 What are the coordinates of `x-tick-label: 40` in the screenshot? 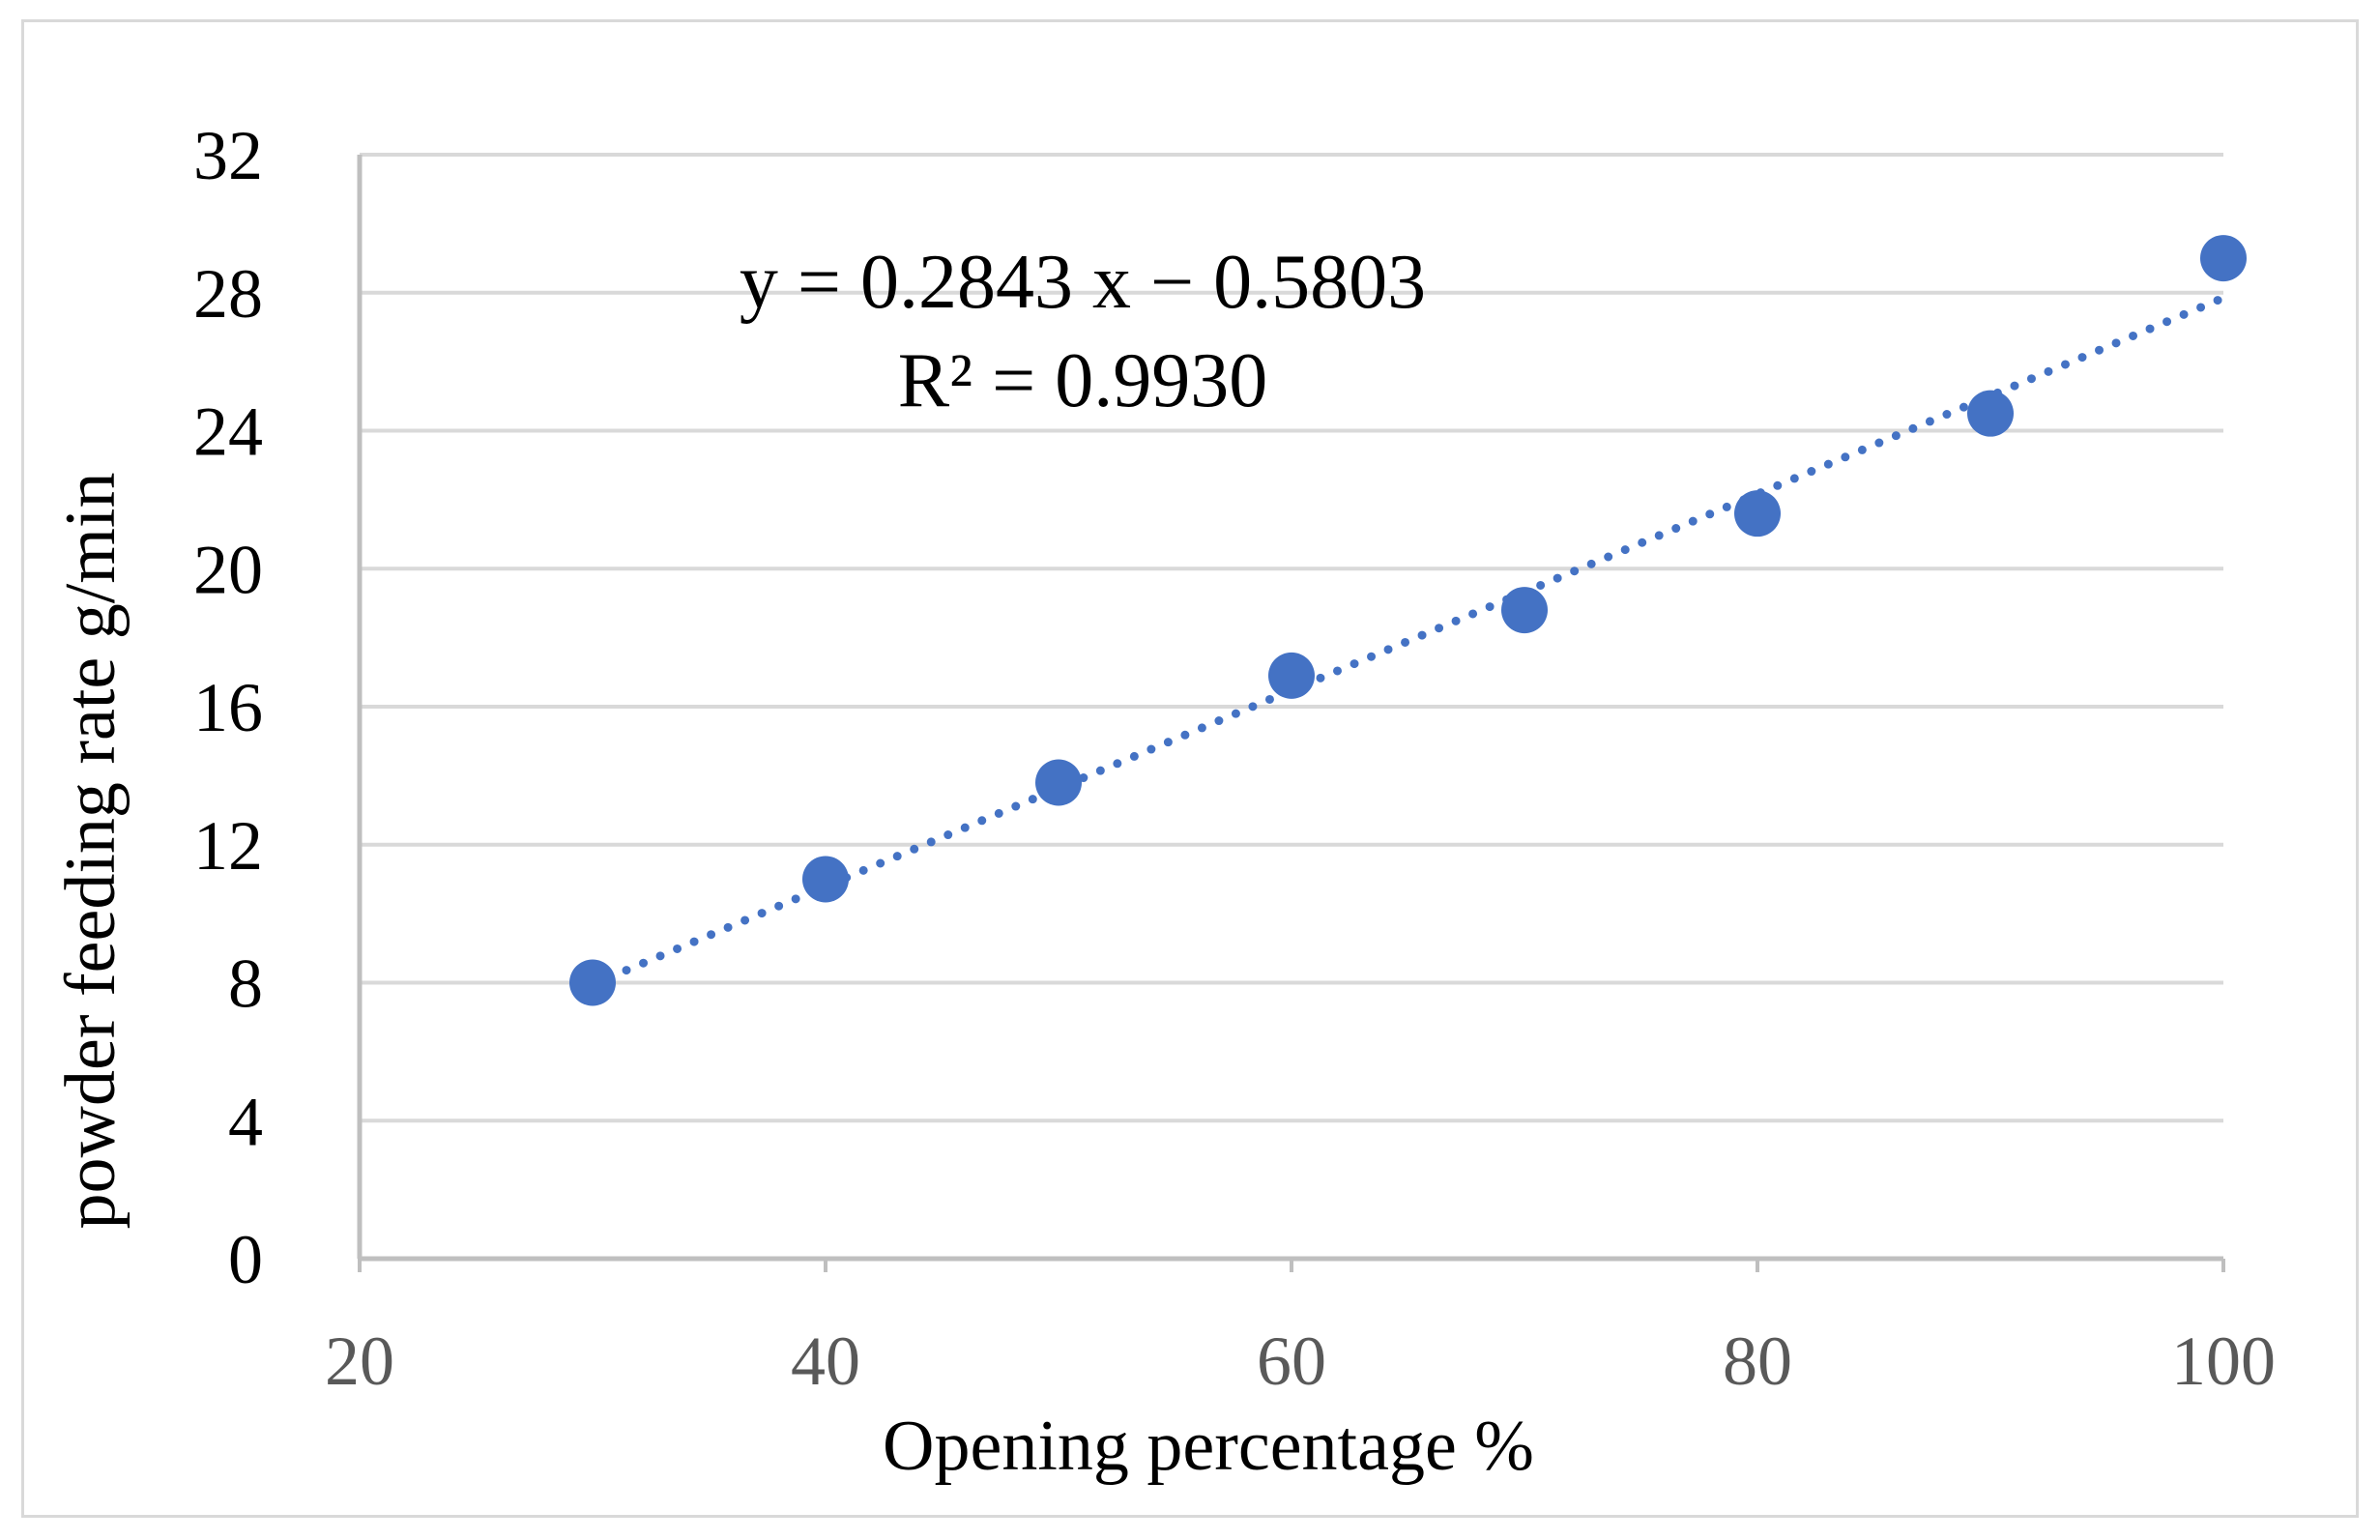 It's located at (826, 1361).